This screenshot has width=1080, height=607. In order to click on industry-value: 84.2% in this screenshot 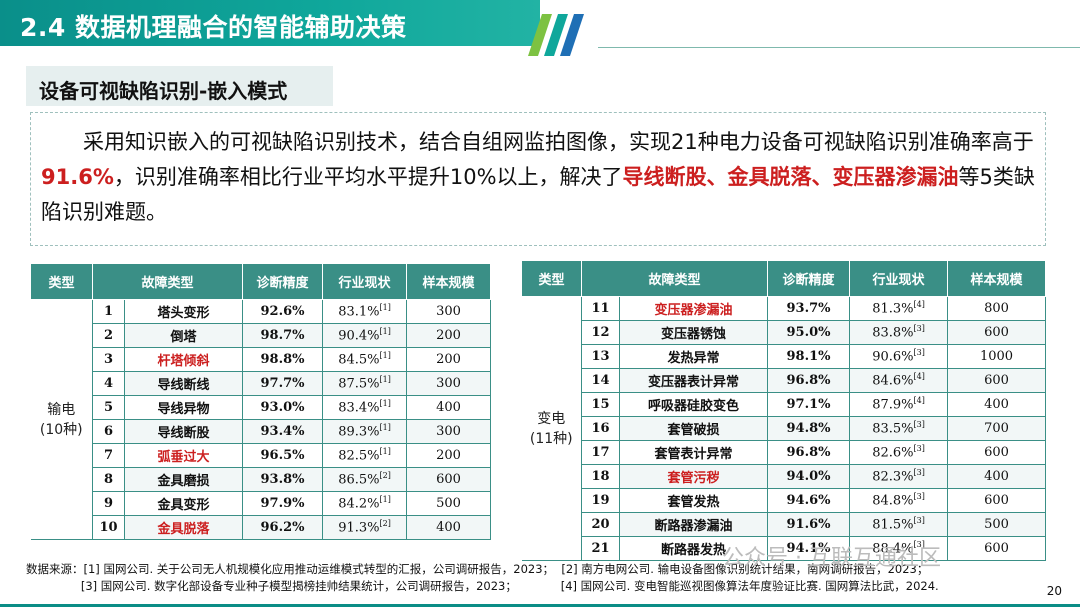, I will do `click(359, 504)`.